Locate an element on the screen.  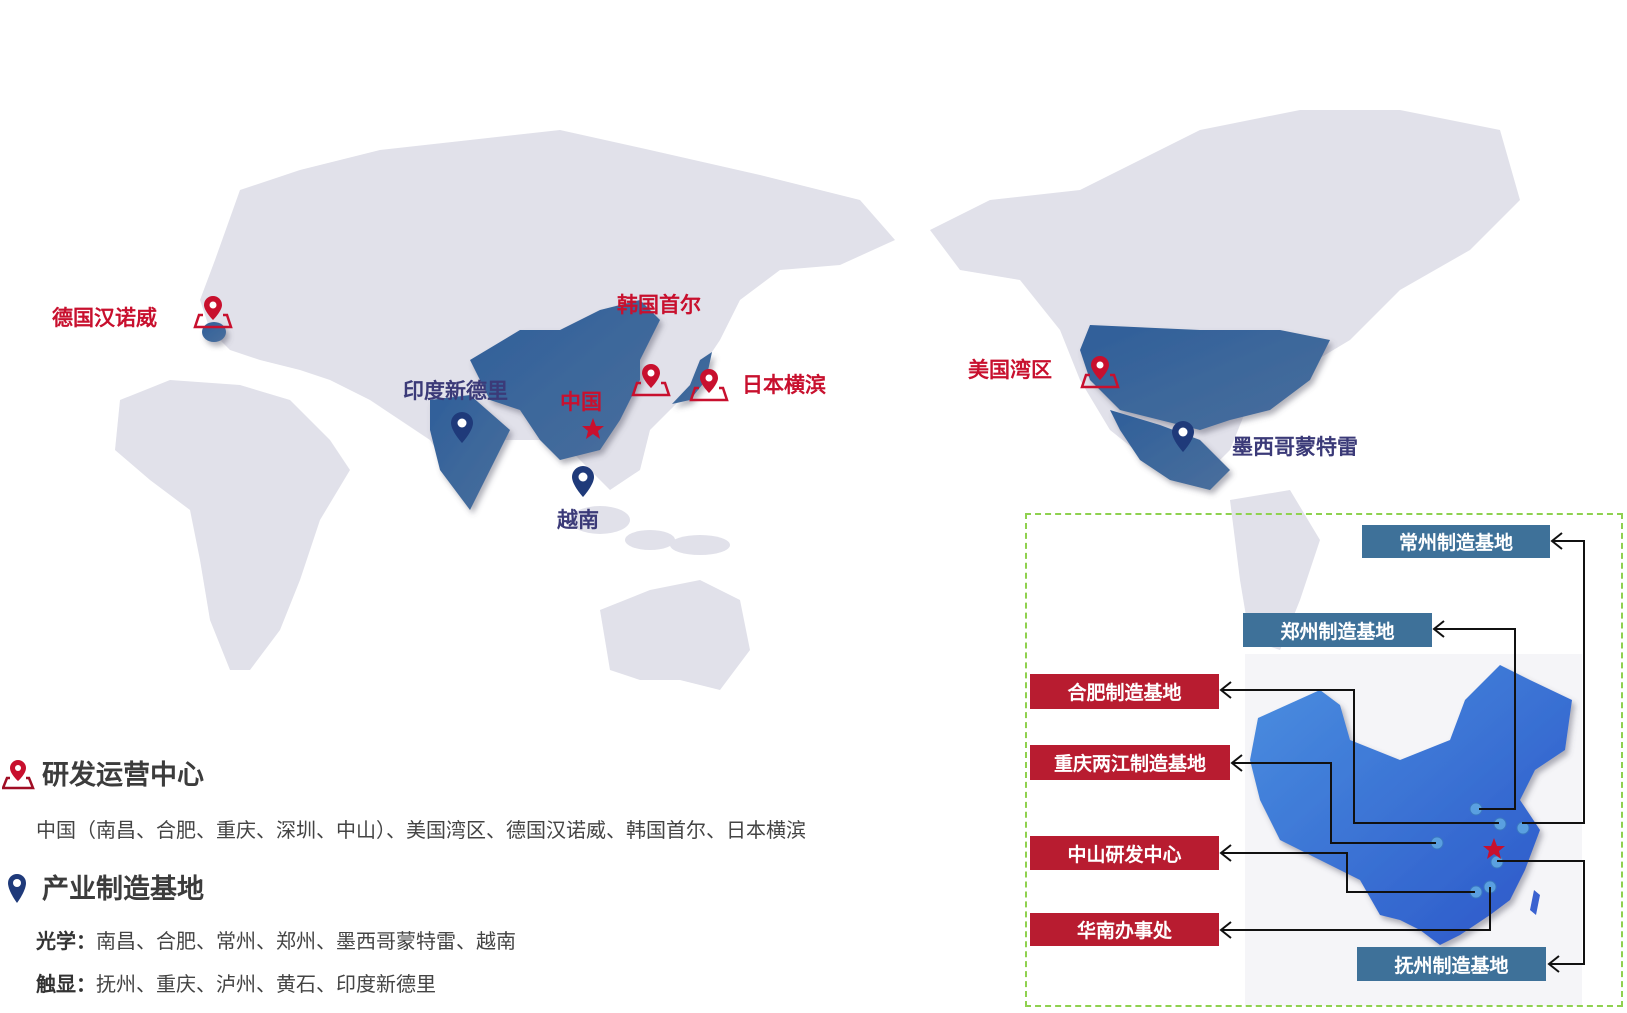
india-highlight is located at coordinates (470, 452).